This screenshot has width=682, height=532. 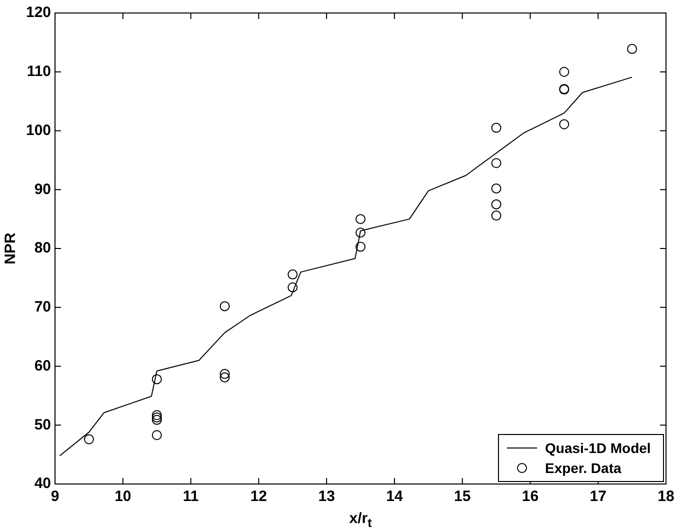 What do you see at coordinates (598, 497) in the screenshot?
I see `x-tick-label: 17` at bounding box center [598, 497].